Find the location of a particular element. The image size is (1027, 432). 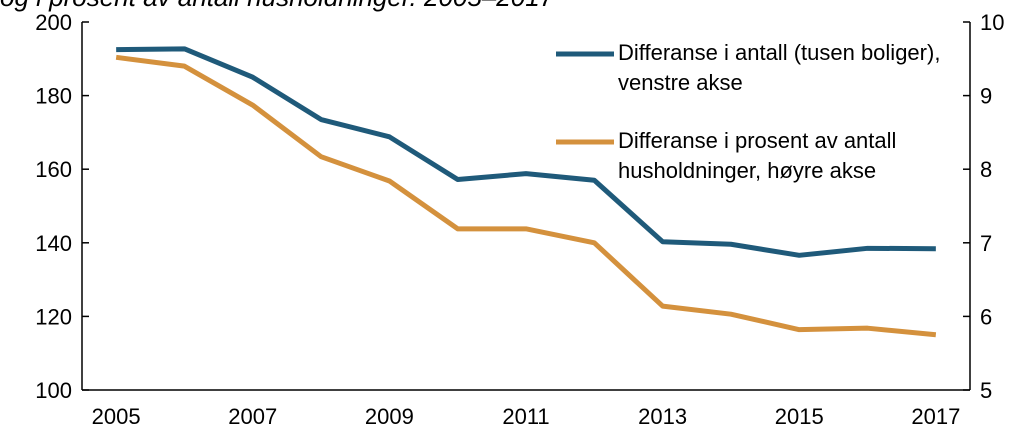

y-tick-label: 160 is located at coordinates (53, 169).